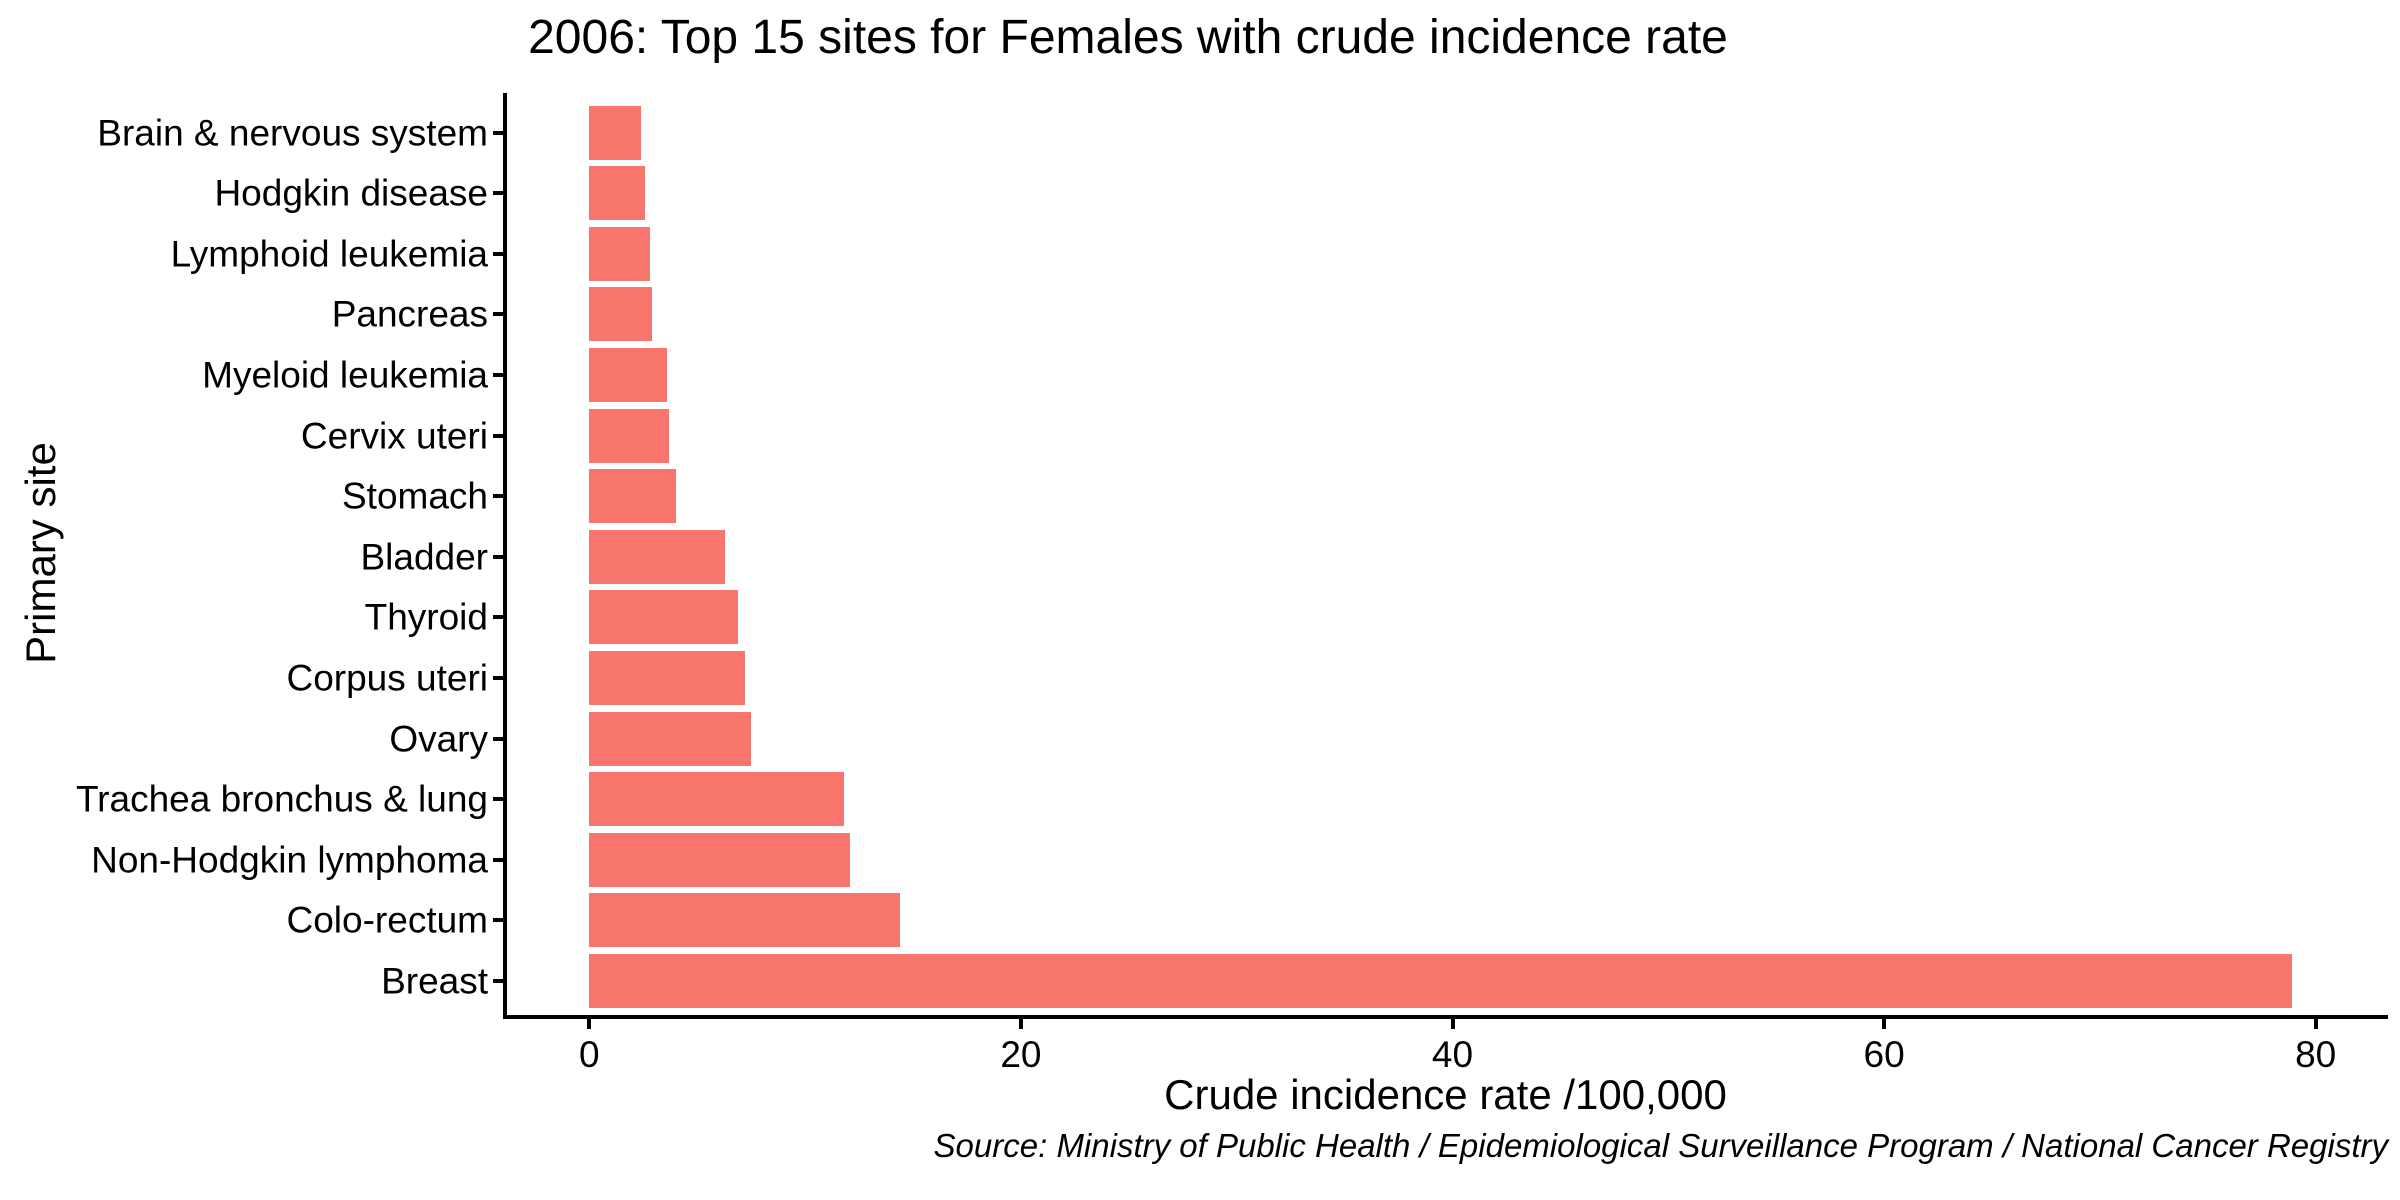 The image size is (2400, 1200). What do you see at coordinates (745, 920) in the screenshot?
I see `bar-colo-rectum` at bounding box center [745, 920].